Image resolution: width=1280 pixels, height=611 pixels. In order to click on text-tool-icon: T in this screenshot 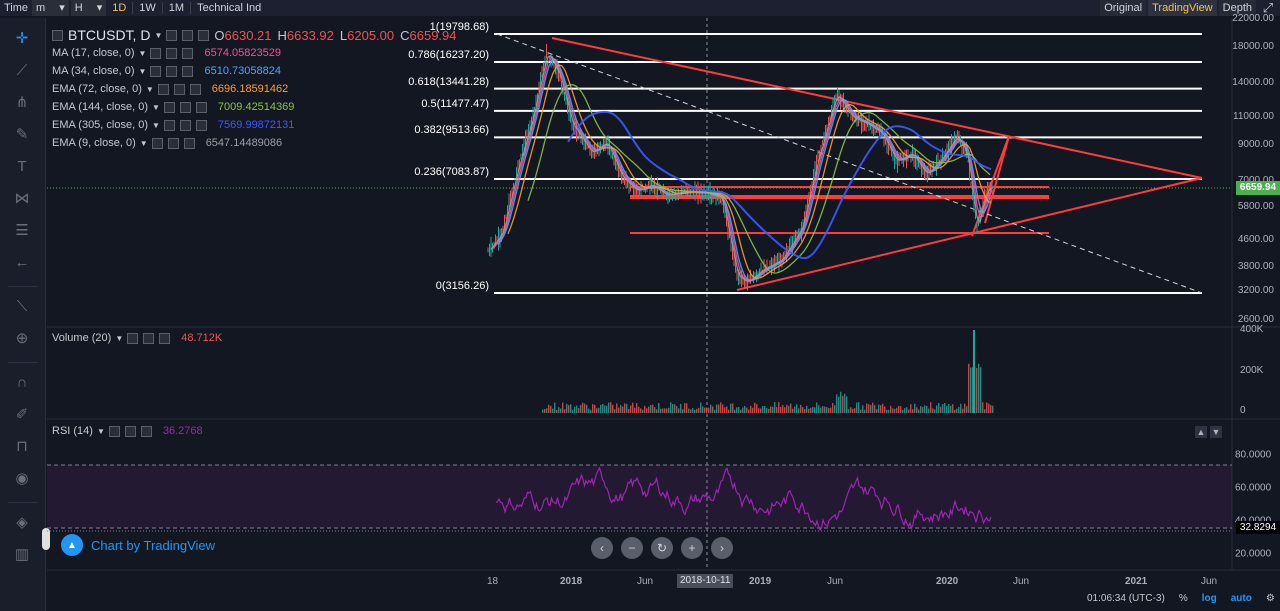, I will do `click(22, 166)`.